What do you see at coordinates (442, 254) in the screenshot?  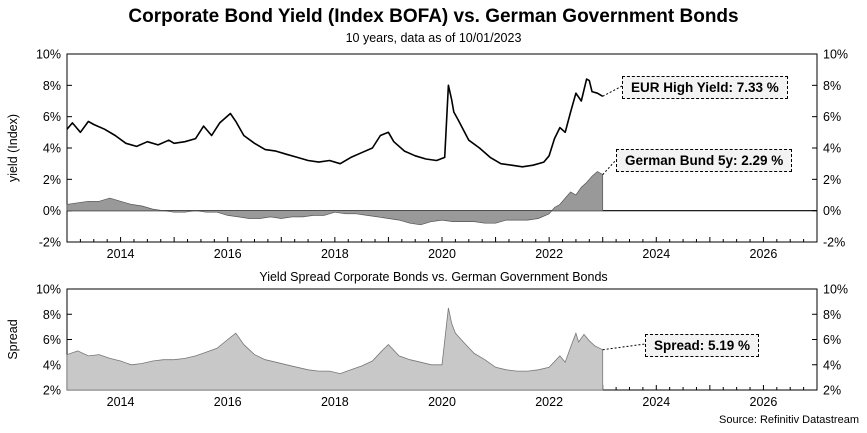 I see `yield-chart-x-tick-label: 2020` at bounding box center [442, 254].